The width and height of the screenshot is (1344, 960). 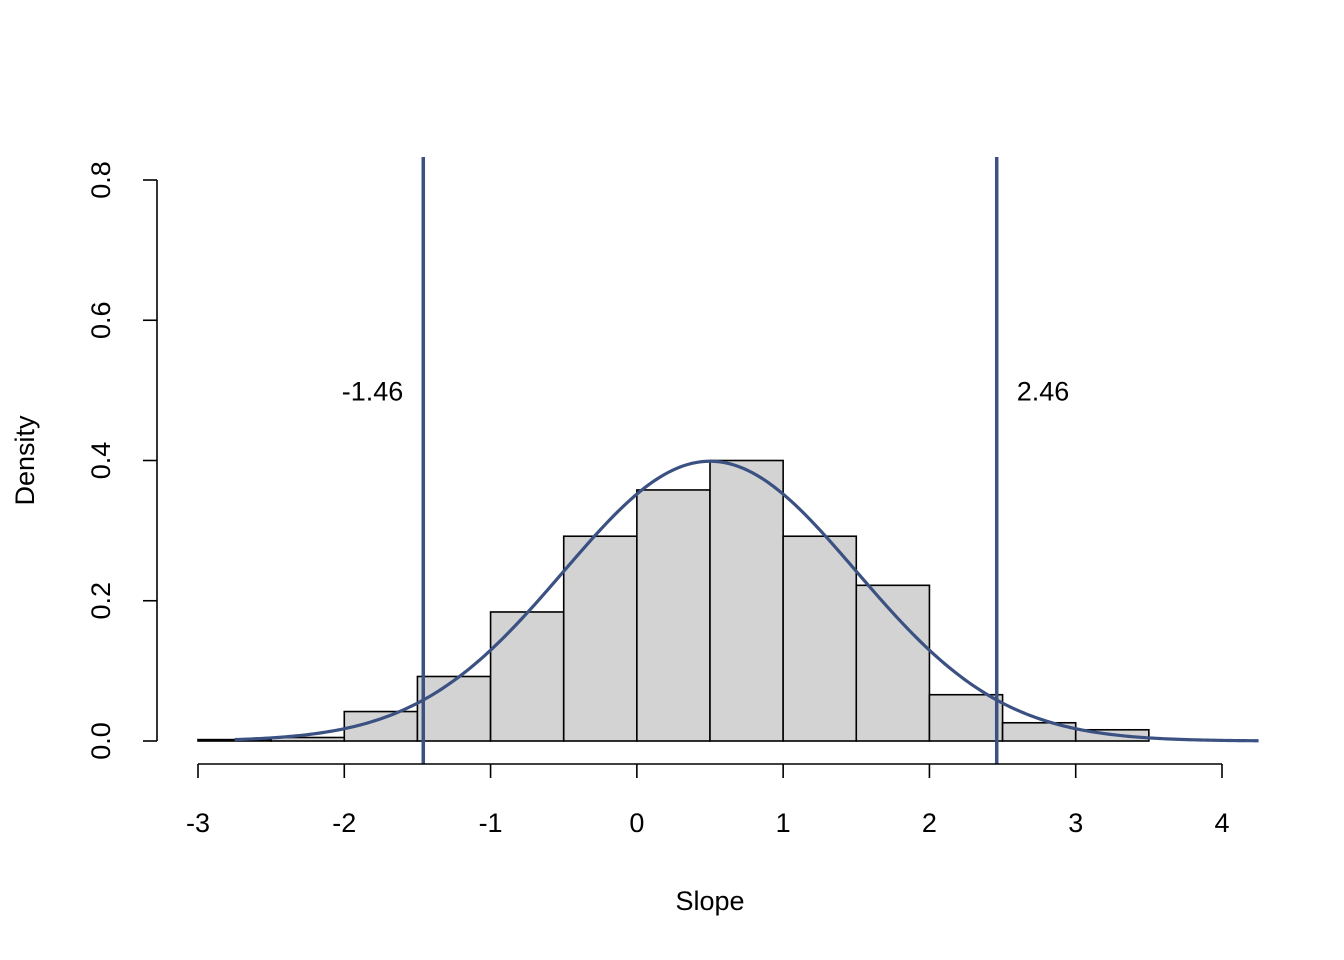 What do you see at coordinates (373, 391) in the screenshot?
I see `vertical-line-label-0: -1.46` at bounding box center [373, 391].